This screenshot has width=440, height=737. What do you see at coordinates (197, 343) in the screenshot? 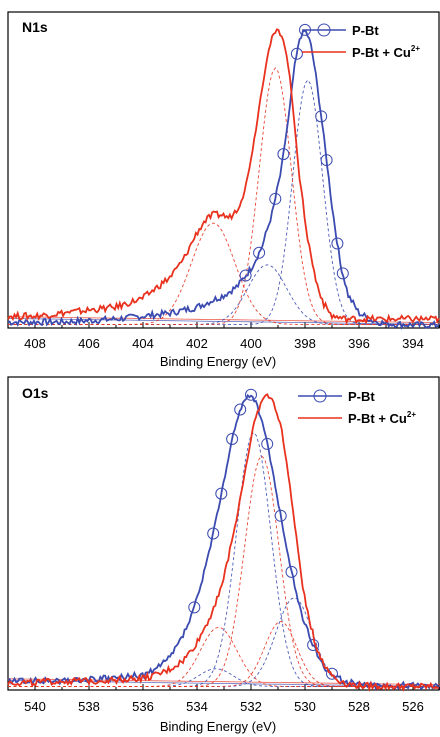
I see `x-tick-label: 402` at bounding box center [197, 343].